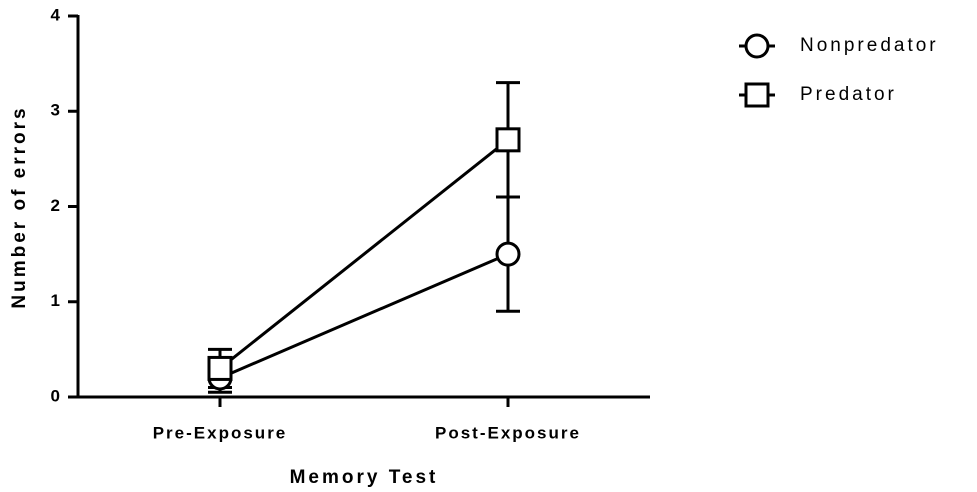 This screenshot has height=492, width=977. What do you see at coordinates (220, 432) in the screenshot?
I see `x-tick-label: Pre-Exposure` at bounding box center [220, 432].